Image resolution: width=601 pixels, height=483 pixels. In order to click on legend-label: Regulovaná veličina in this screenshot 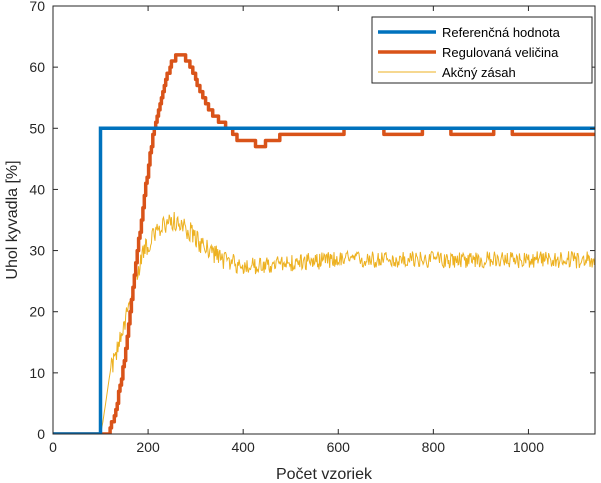, I will do `click(500, 52)`.